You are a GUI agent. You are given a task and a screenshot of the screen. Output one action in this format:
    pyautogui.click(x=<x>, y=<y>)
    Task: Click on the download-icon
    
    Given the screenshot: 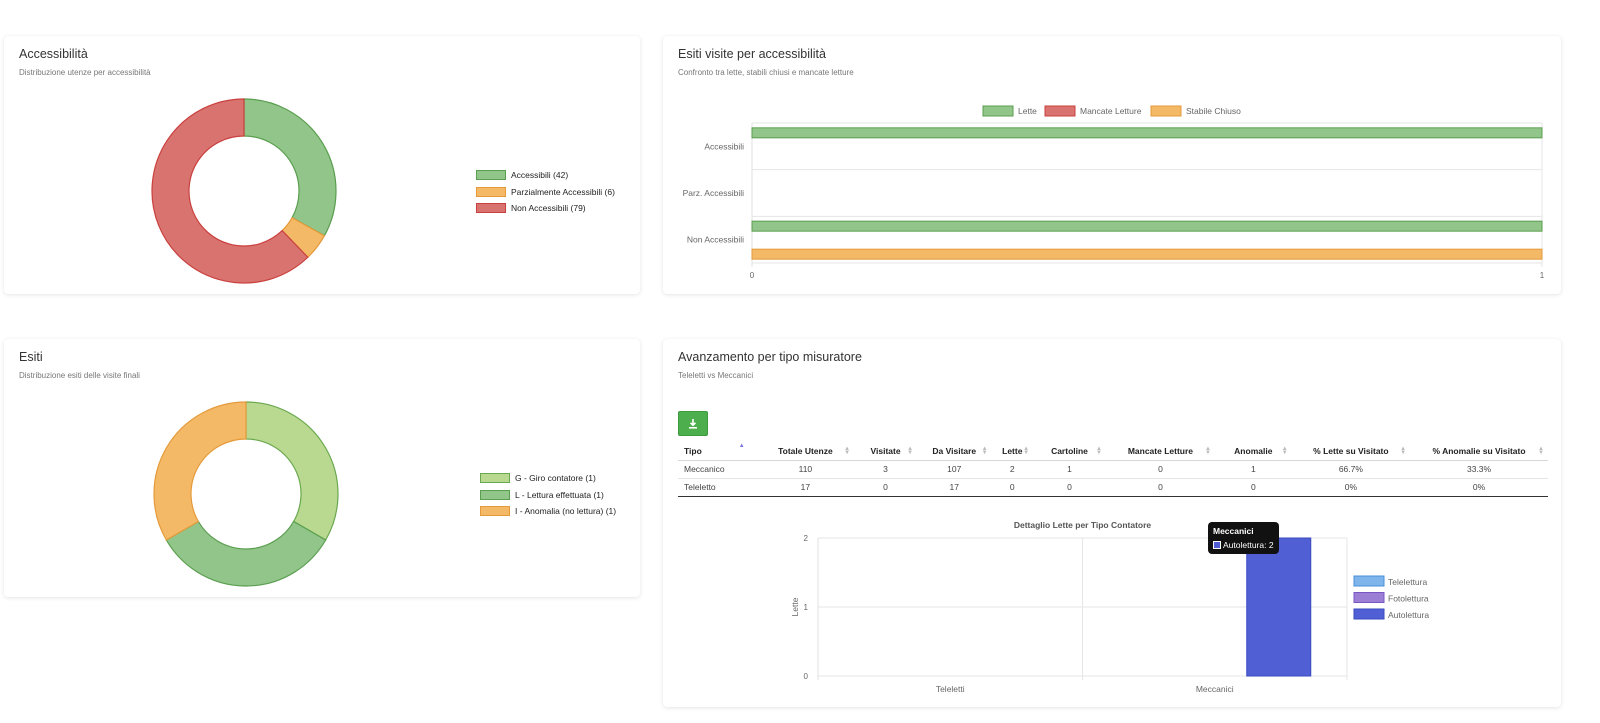 What is the action you would take?
    pyautogui.click(x=693, y=423)
    